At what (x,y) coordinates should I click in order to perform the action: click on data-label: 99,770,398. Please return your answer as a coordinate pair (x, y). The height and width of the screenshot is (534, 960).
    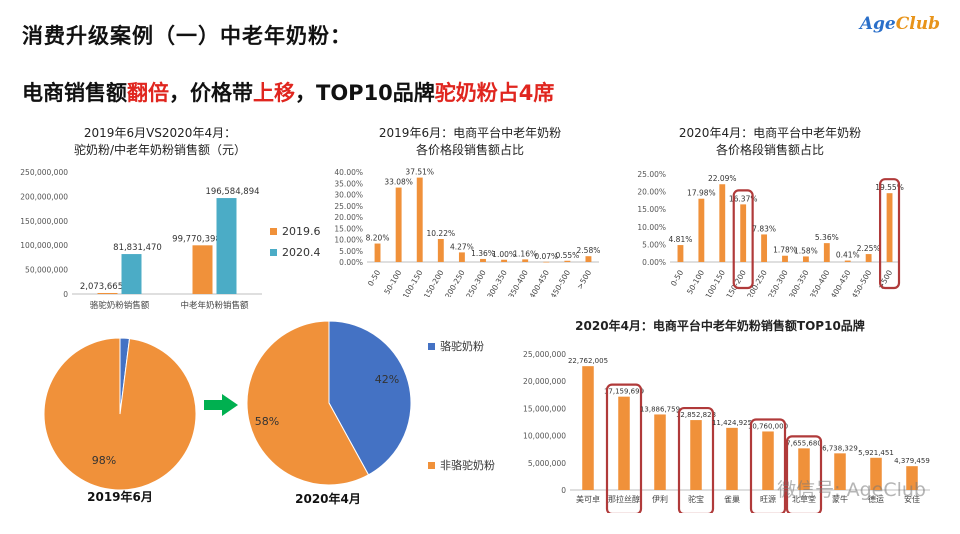
    Looking at the image, I should click on (196, 239).